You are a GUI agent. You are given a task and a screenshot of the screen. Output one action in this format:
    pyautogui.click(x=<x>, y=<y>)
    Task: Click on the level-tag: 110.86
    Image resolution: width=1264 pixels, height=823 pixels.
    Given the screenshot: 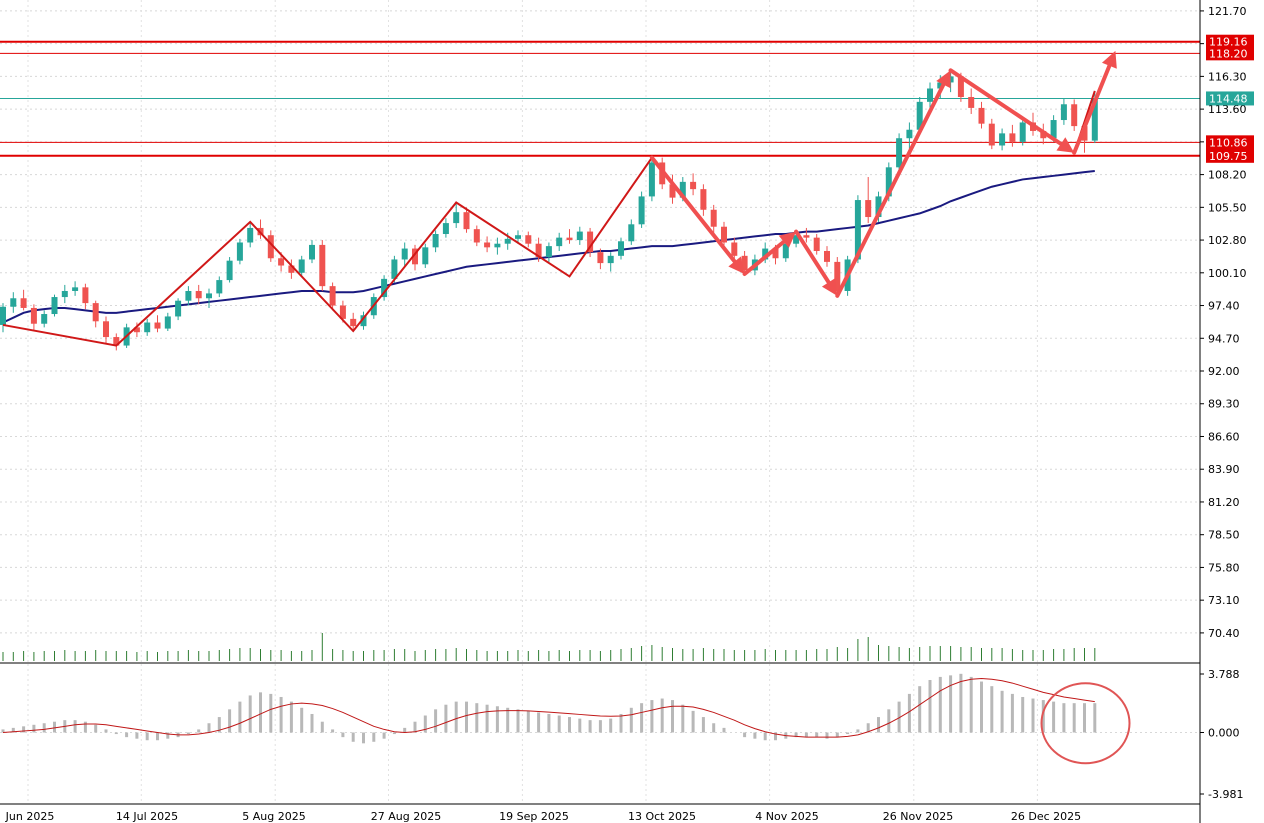 What is the action you would take?
    pyautogui.click(x=1228, y=142)
    